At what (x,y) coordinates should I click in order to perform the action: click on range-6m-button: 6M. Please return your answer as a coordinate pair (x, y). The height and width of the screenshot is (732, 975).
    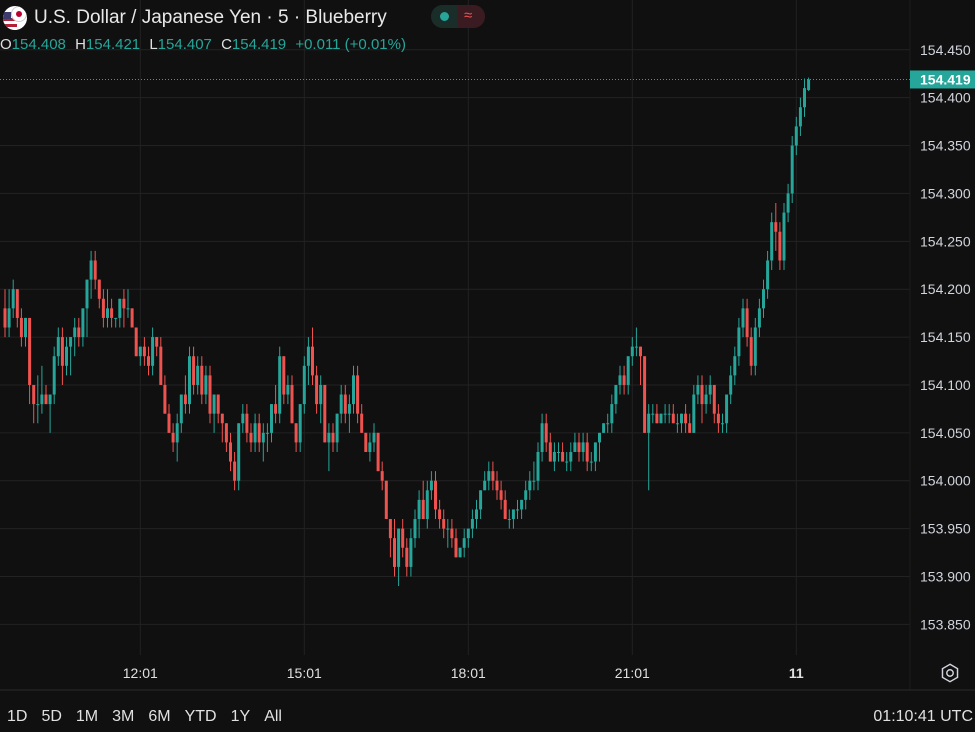
    Looking at the image, I should click on (159, 716).